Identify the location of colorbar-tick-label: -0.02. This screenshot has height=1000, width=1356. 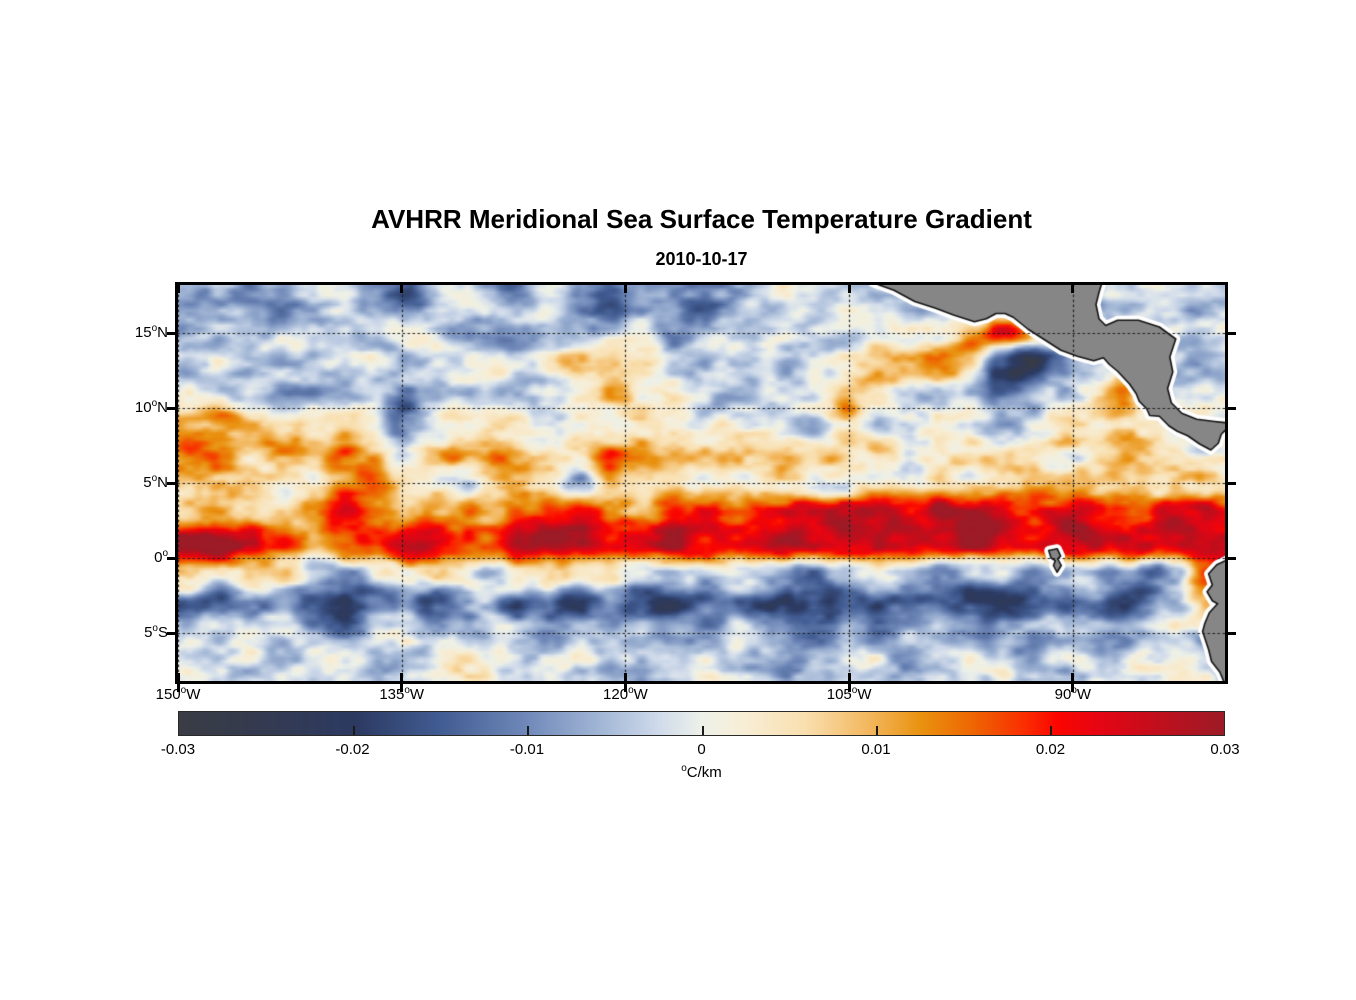
(352, 749).